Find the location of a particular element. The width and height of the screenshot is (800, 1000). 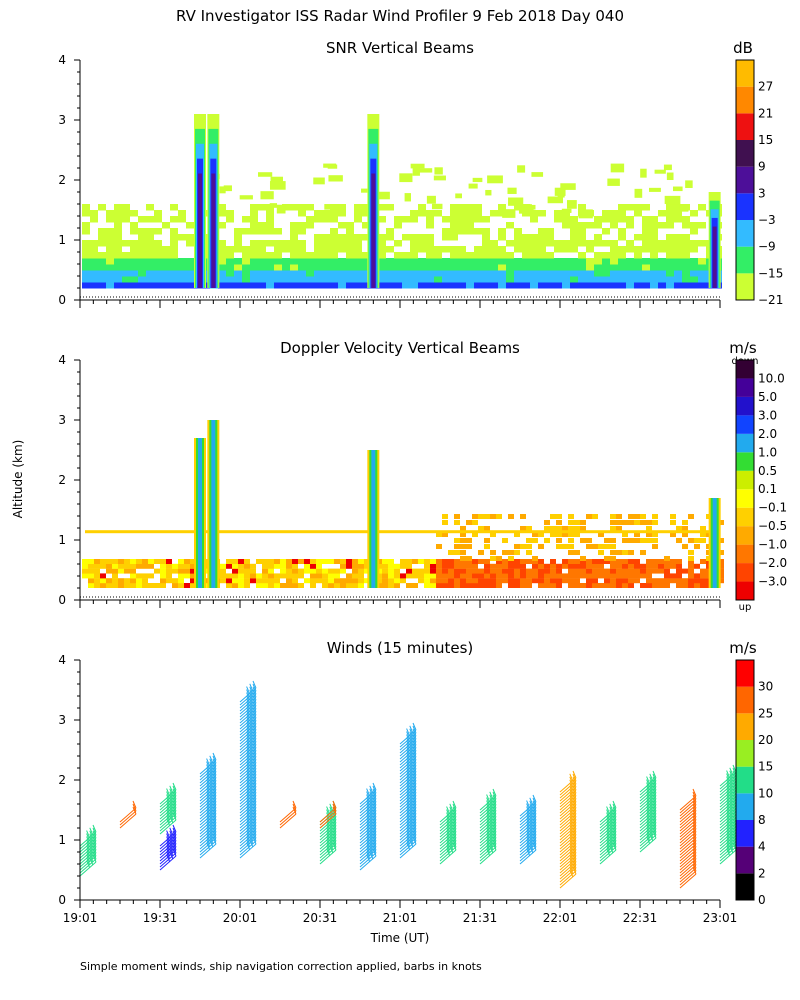

y-tick-label: 4 is located at coordinates (62, 360).